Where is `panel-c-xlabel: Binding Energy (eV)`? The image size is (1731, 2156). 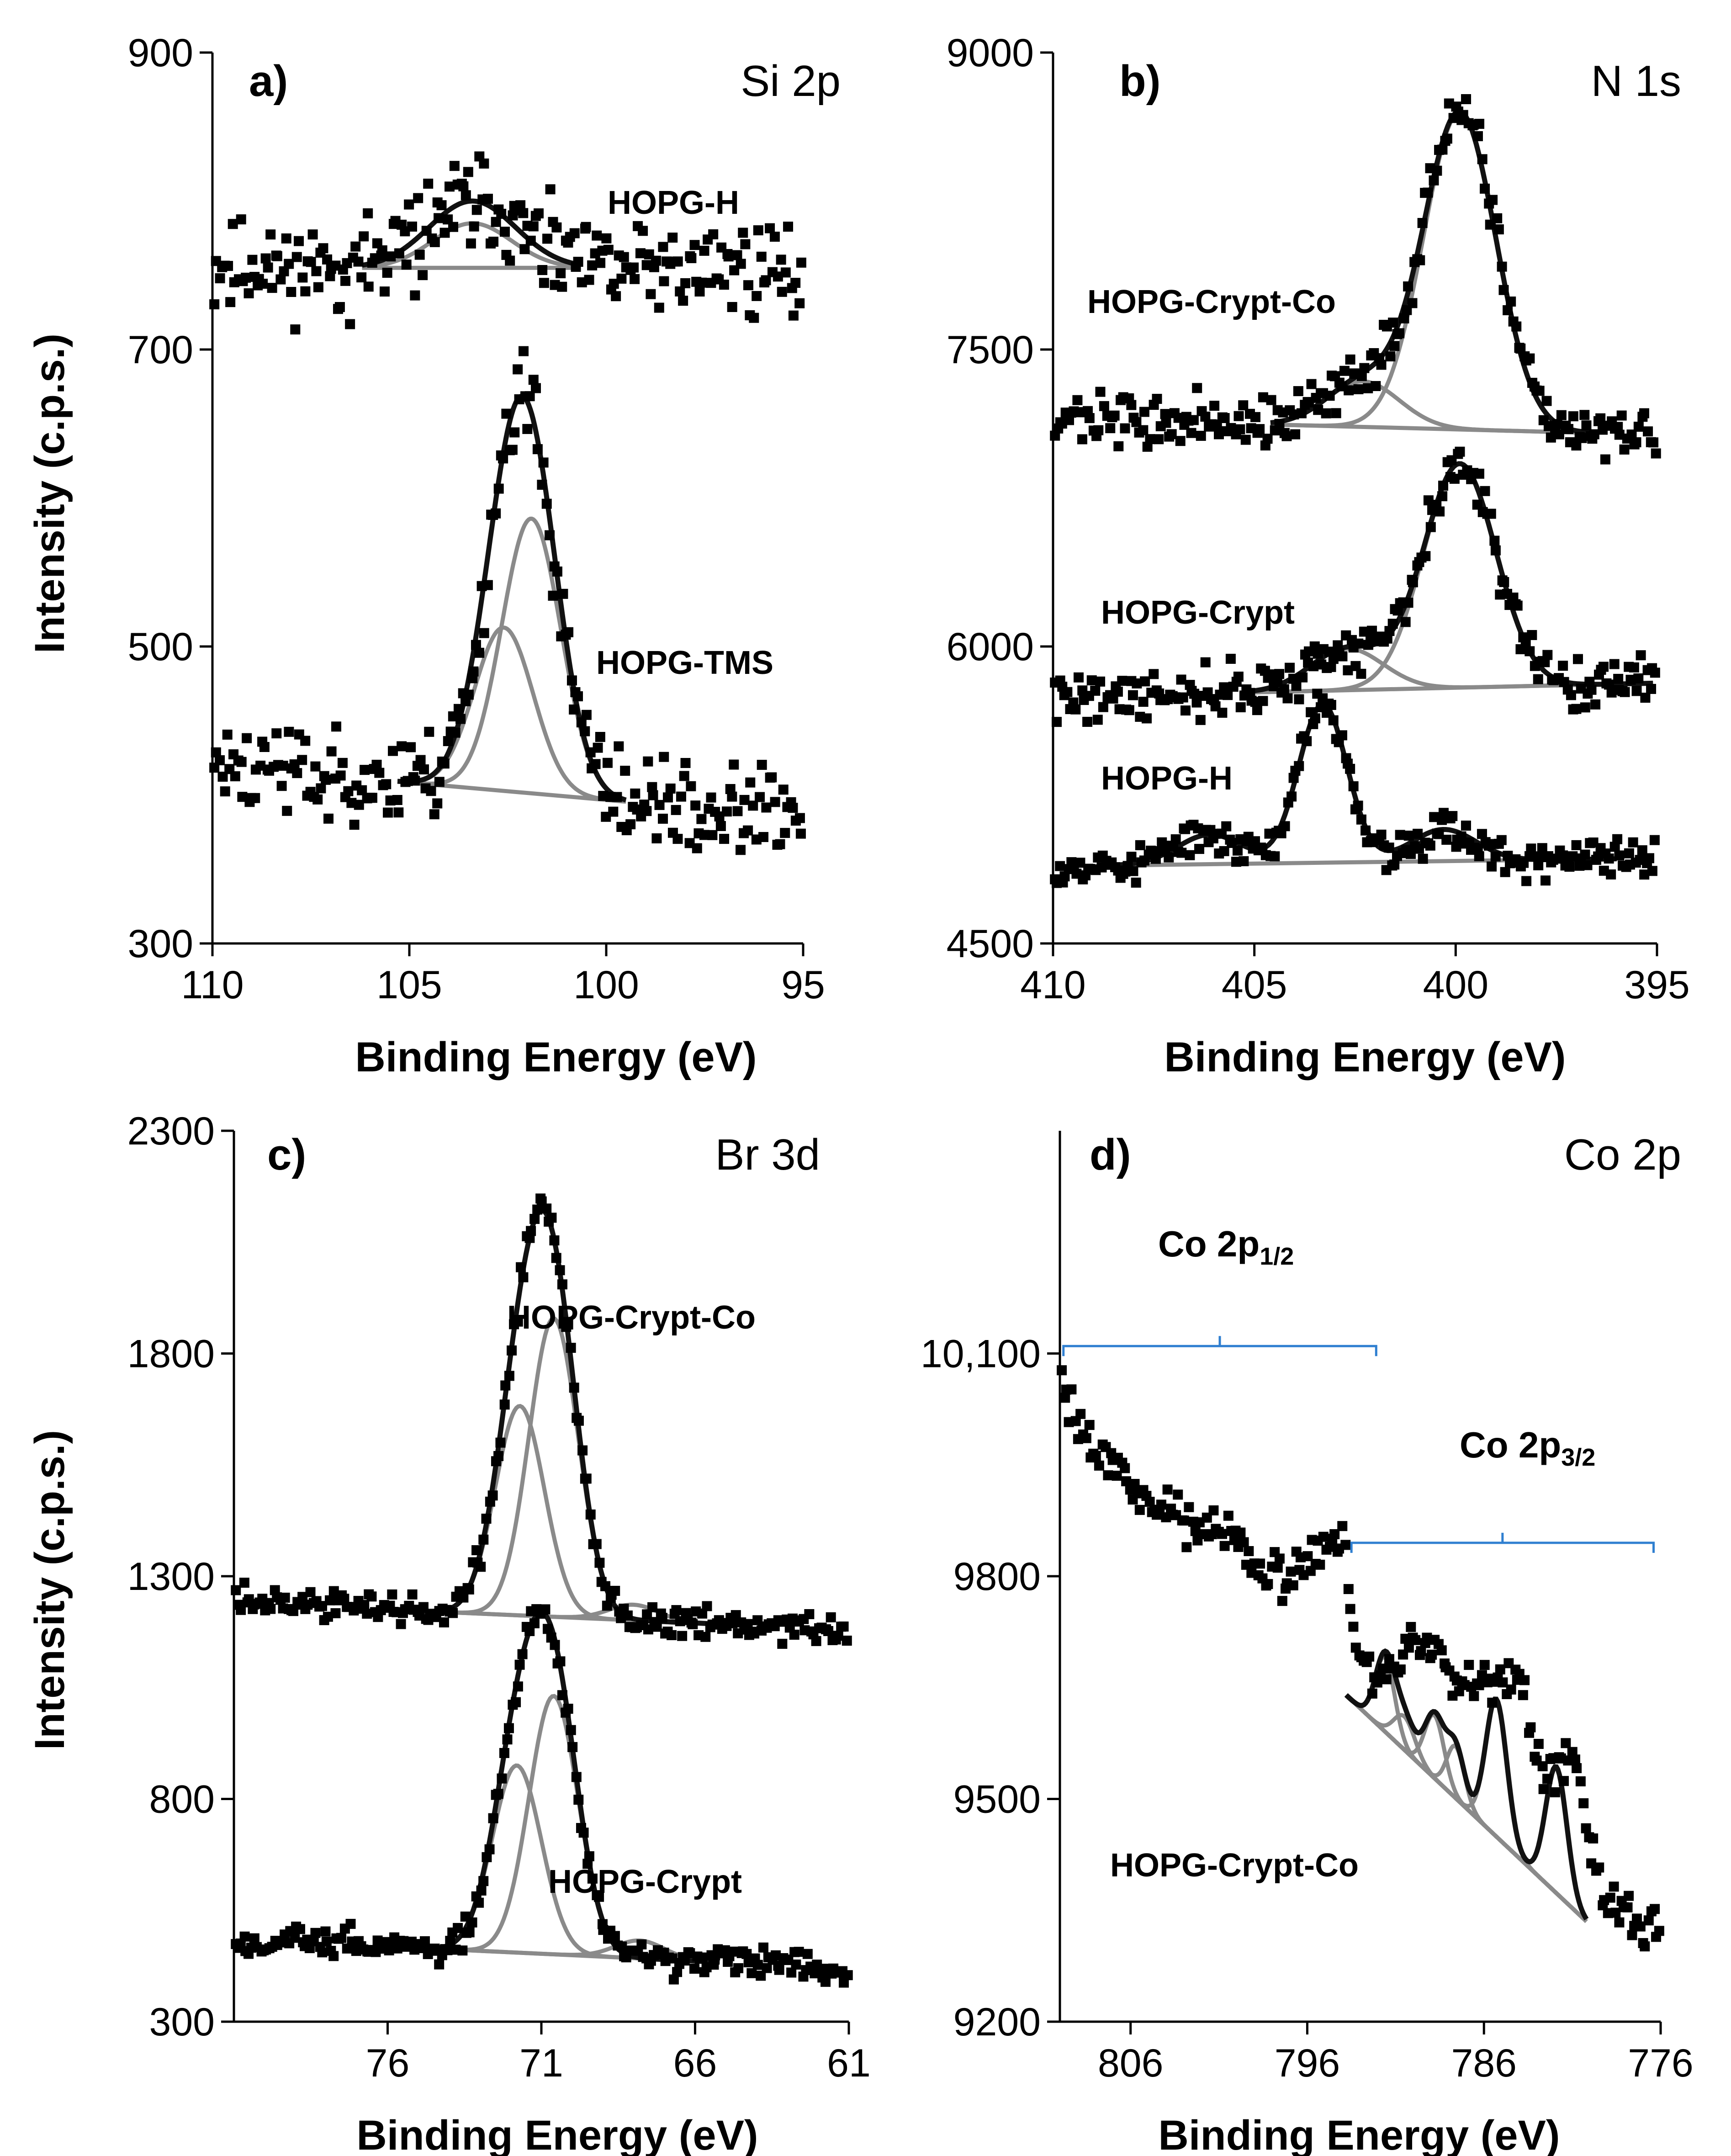 panel-c-xlabel: Binding Energy (eV) is located at coordinates (557, 2134).